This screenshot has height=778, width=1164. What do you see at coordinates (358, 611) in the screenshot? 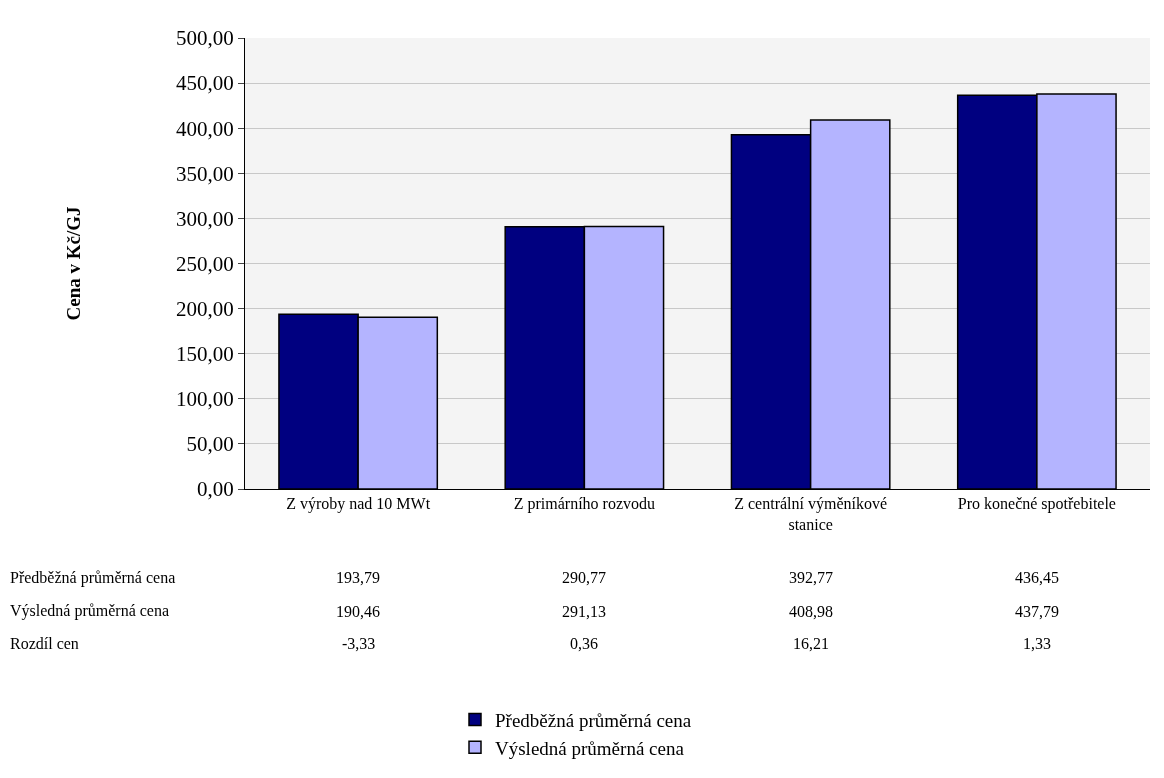
I see `data-label: 190,46` at bounding box center [358, 611].